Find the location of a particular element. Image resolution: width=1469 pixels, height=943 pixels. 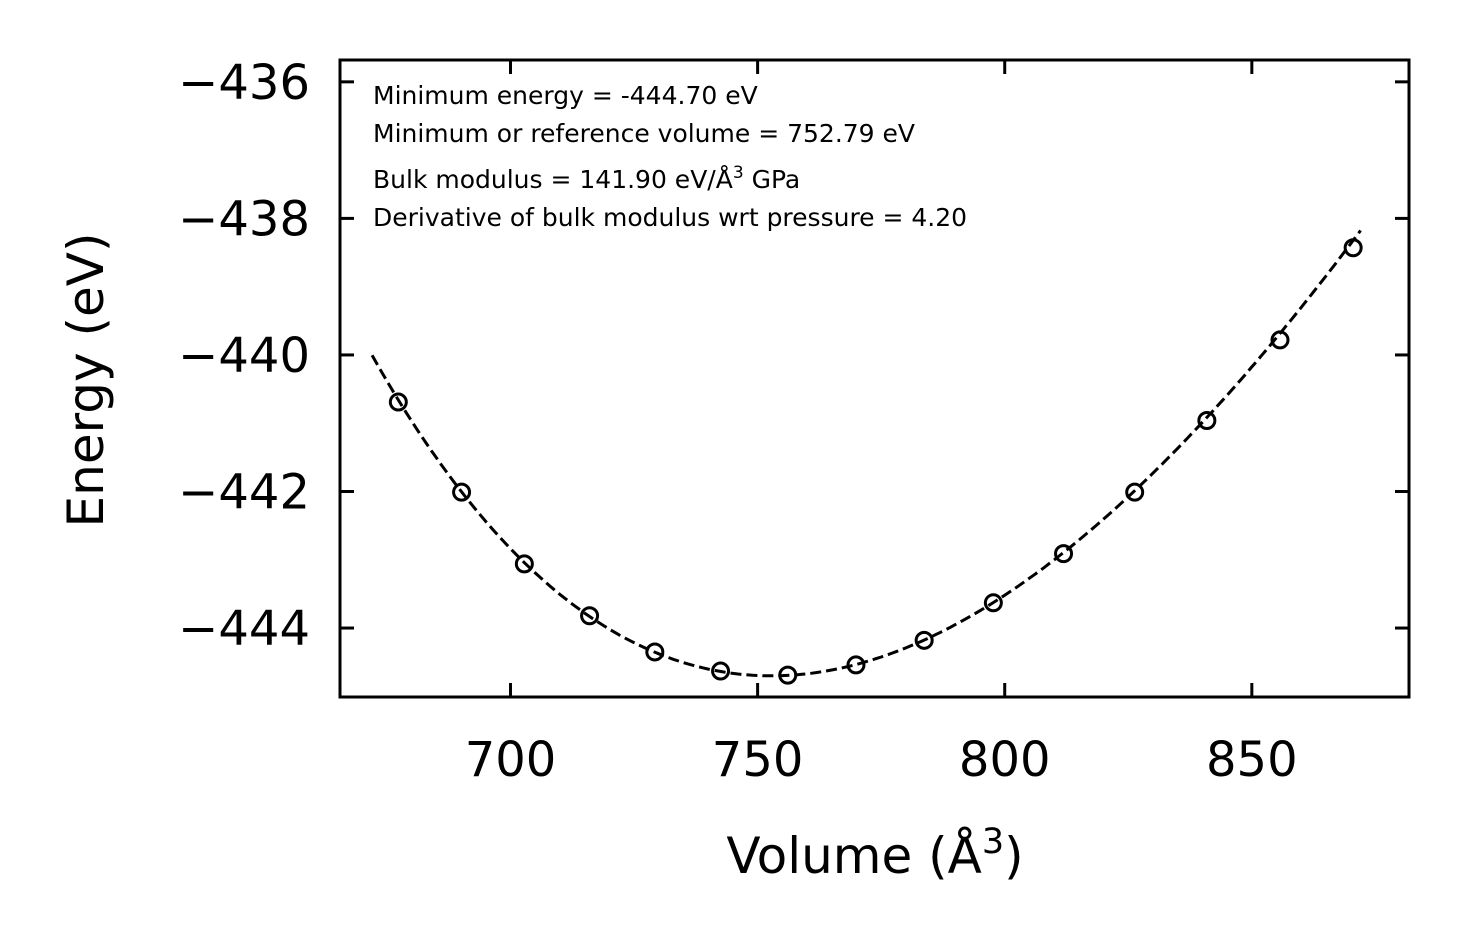

annotation-min-volume: Minimum or reference volume = 752.79 eV is located at coordinates (644, 133).